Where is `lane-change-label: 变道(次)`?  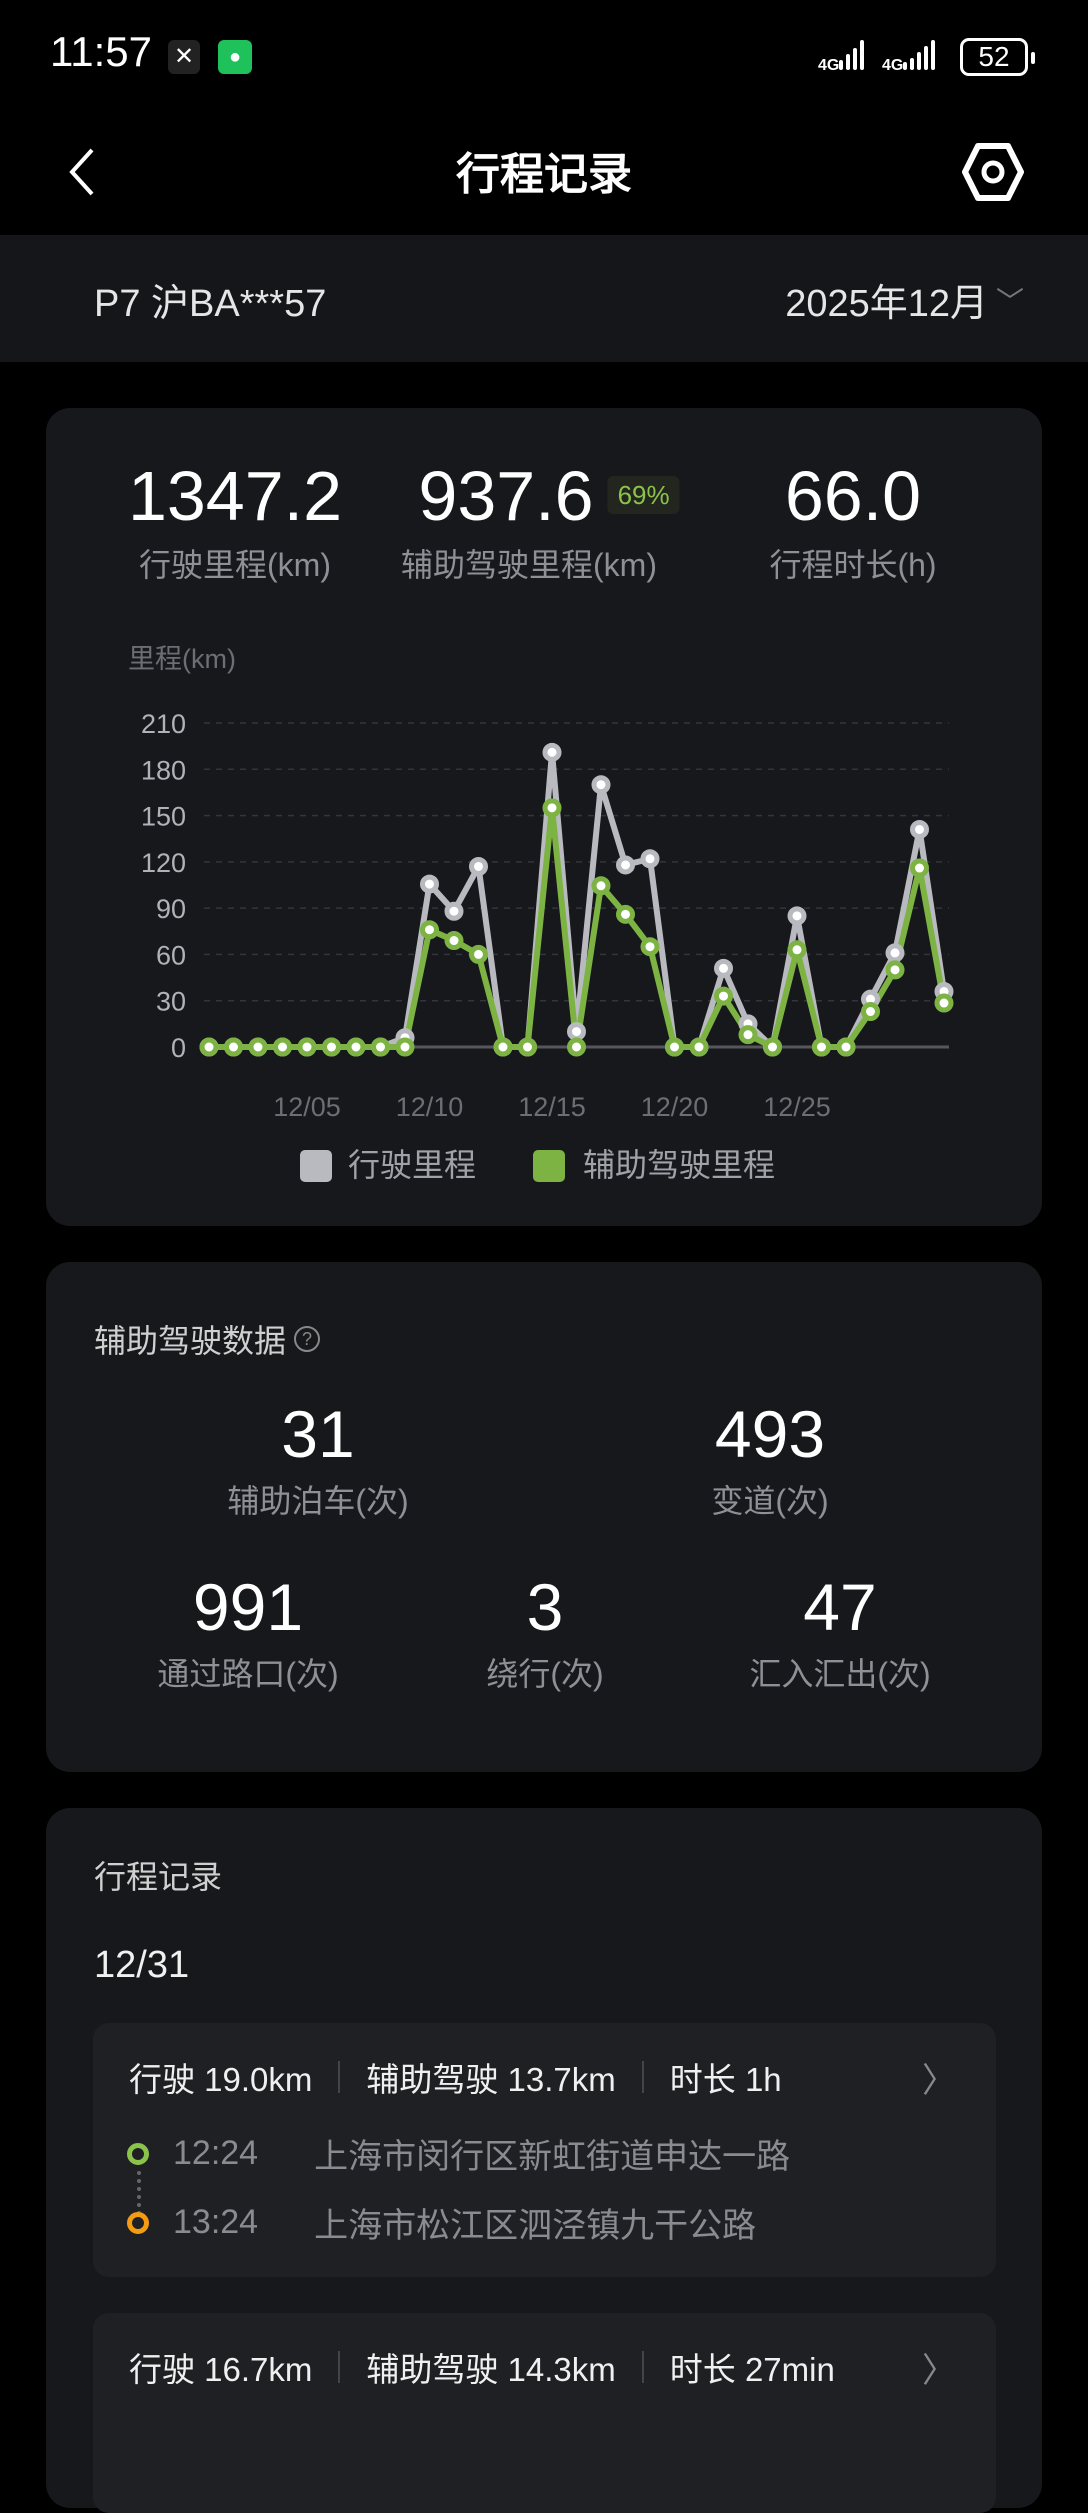
lane-change-label: 变道(次) is located at coordinates (770, 1501).